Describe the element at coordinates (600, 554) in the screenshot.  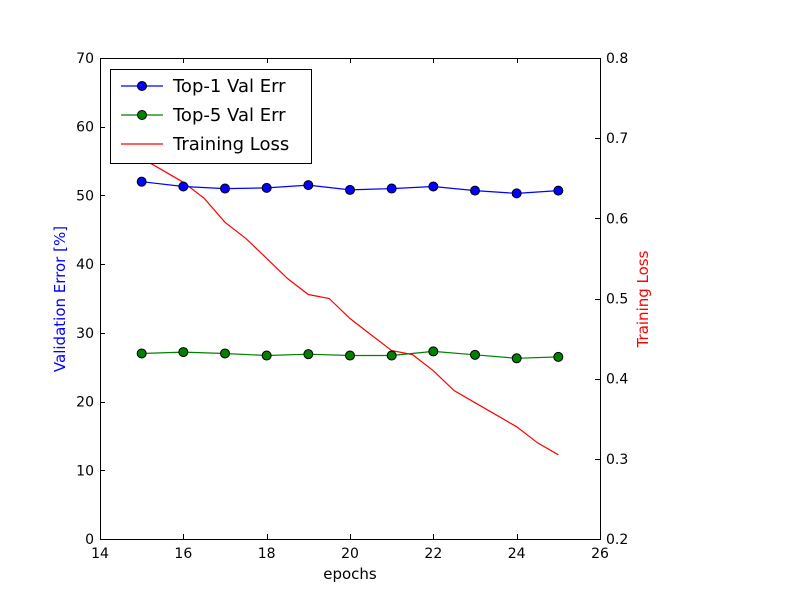
I see `x-tick-label: 26` at that location.